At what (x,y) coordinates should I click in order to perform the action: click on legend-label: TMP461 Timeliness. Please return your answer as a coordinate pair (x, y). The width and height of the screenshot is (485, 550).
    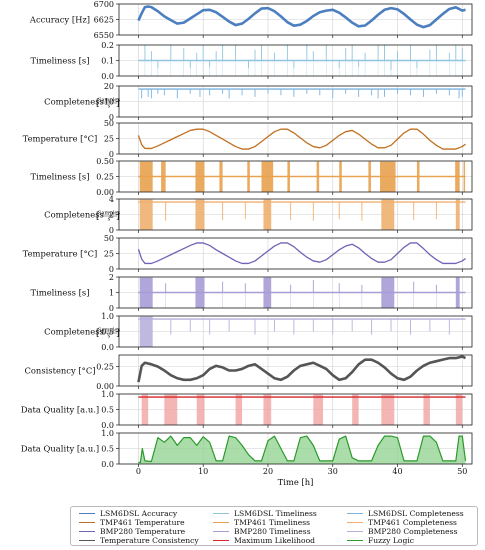
    Looking at the image, I should click on (272, 522).